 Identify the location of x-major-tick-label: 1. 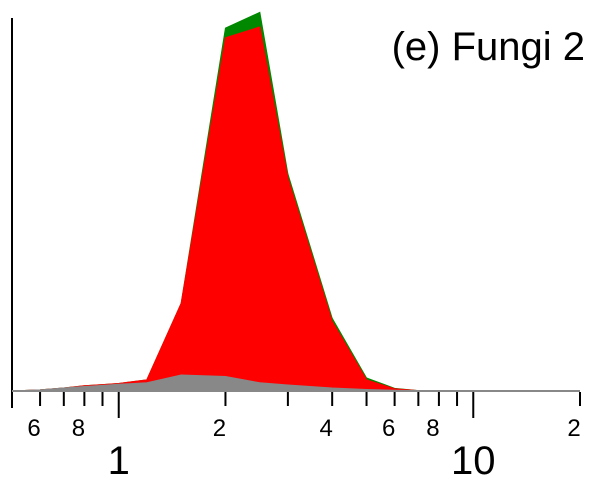
(119, 459).